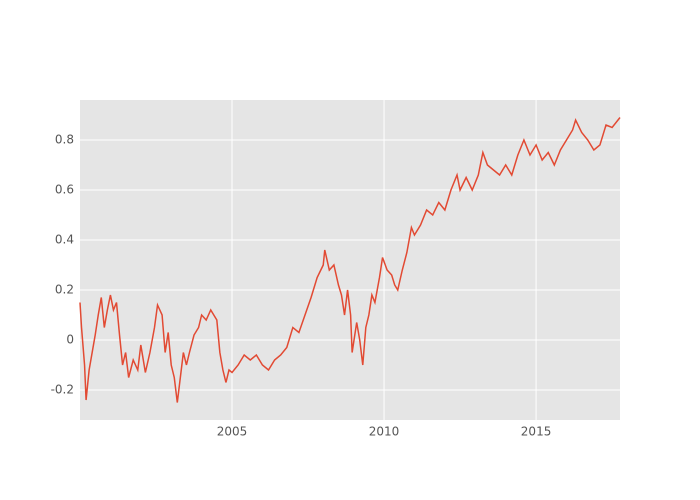 This screenshot has height=500, width=700. What do you see at coordinates (64, 140) in the screenshot?
I see `y-tick-label: 0.8` at bounding box center [64, 140].